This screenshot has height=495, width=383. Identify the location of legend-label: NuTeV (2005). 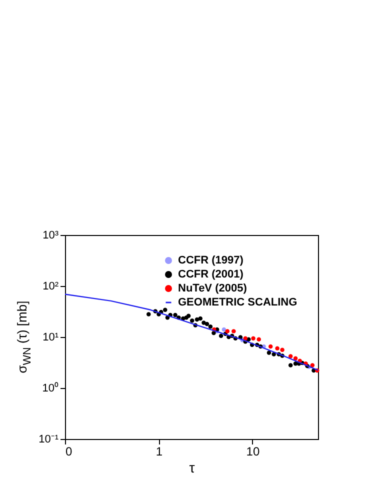
(213, 288).